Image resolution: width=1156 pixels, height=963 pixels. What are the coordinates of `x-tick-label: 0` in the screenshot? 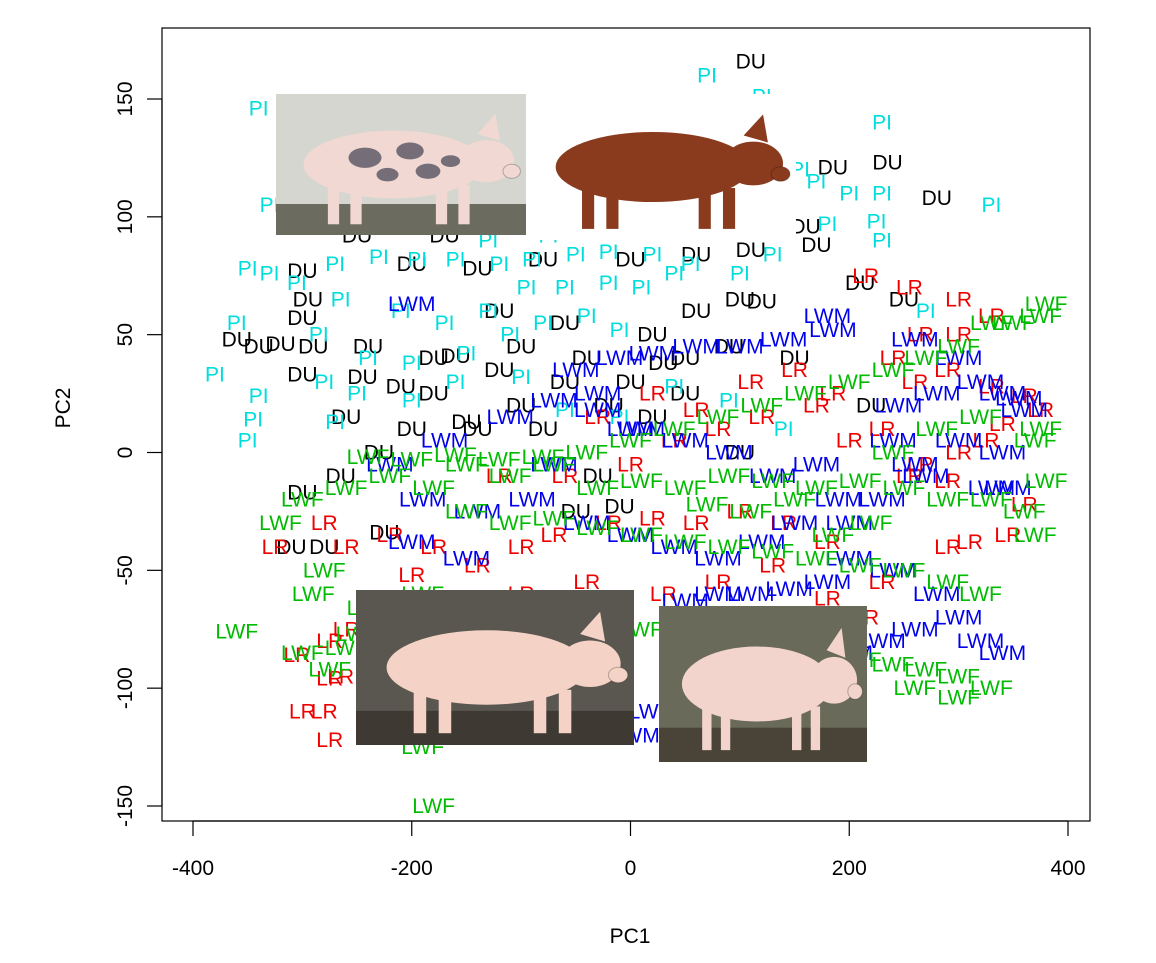 It's located at (631, 868).